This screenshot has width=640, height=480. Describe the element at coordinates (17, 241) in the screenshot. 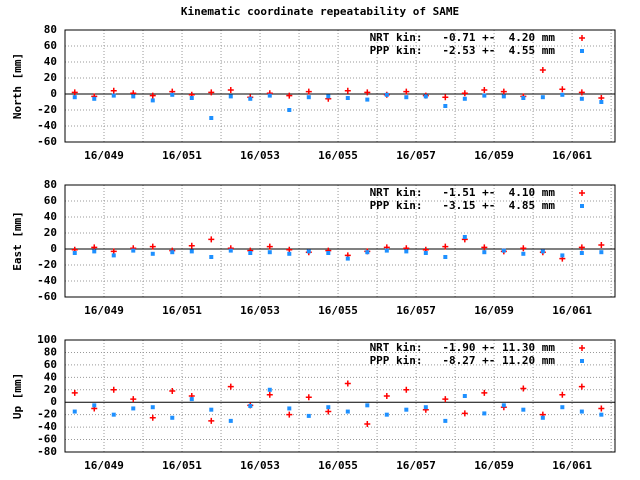

I see `y-axis-label: East [mm]` at that location.